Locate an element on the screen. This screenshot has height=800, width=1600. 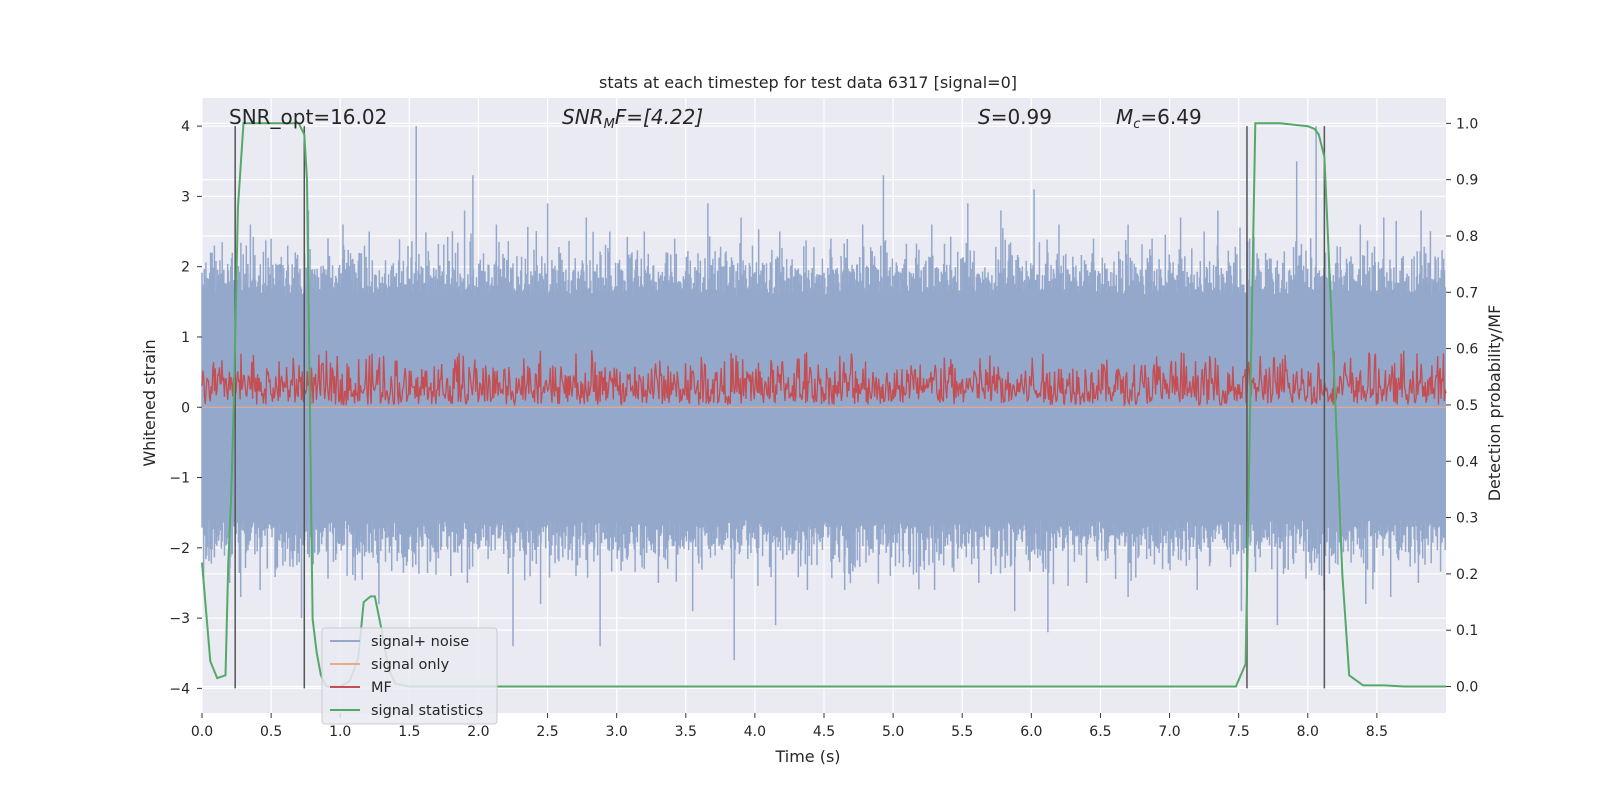
y-right-tick-label: 0.8 is located at coordinates (1467, 237).